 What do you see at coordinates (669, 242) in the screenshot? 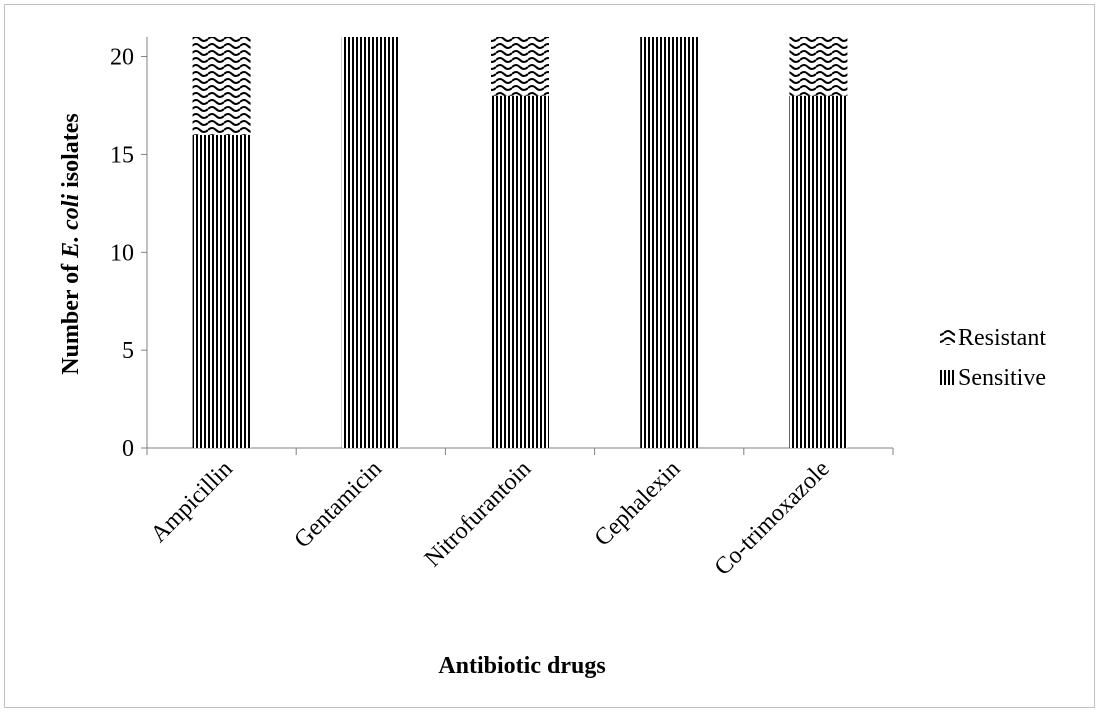
I see `bar-sensitive-cephalexin` at bounding box center [669, 242].